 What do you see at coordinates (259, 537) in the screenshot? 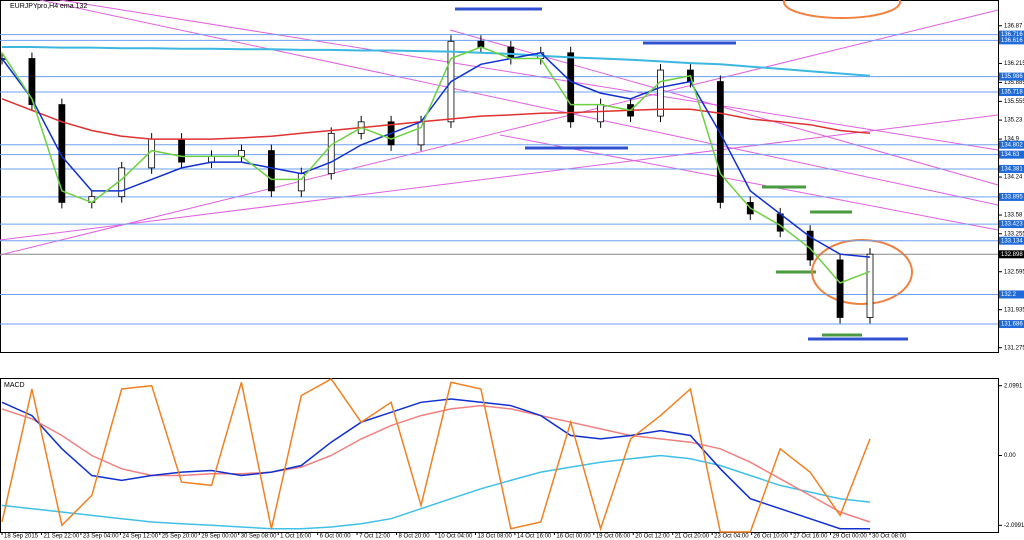
I see `x-tick-label: 30 Sep 08:00` at bounding box center [259, 537].